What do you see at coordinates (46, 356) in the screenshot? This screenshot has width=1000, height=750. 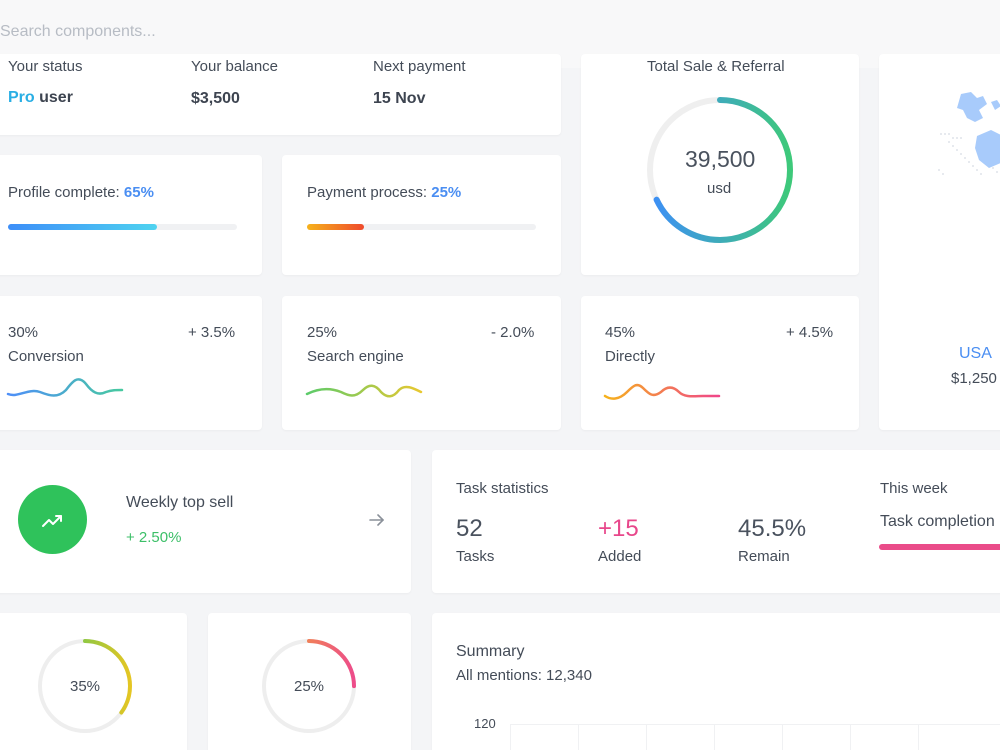 I see `stat-name: Conversion` at bounding box center [46, 356].